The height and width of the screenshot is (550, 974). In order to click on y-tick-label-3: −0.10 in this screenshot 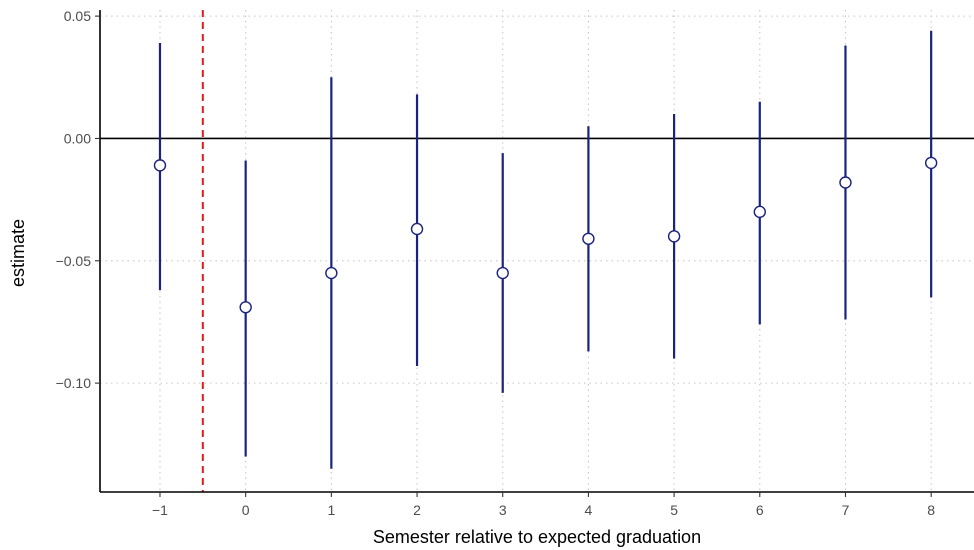, I will do `click(74, 383)`.